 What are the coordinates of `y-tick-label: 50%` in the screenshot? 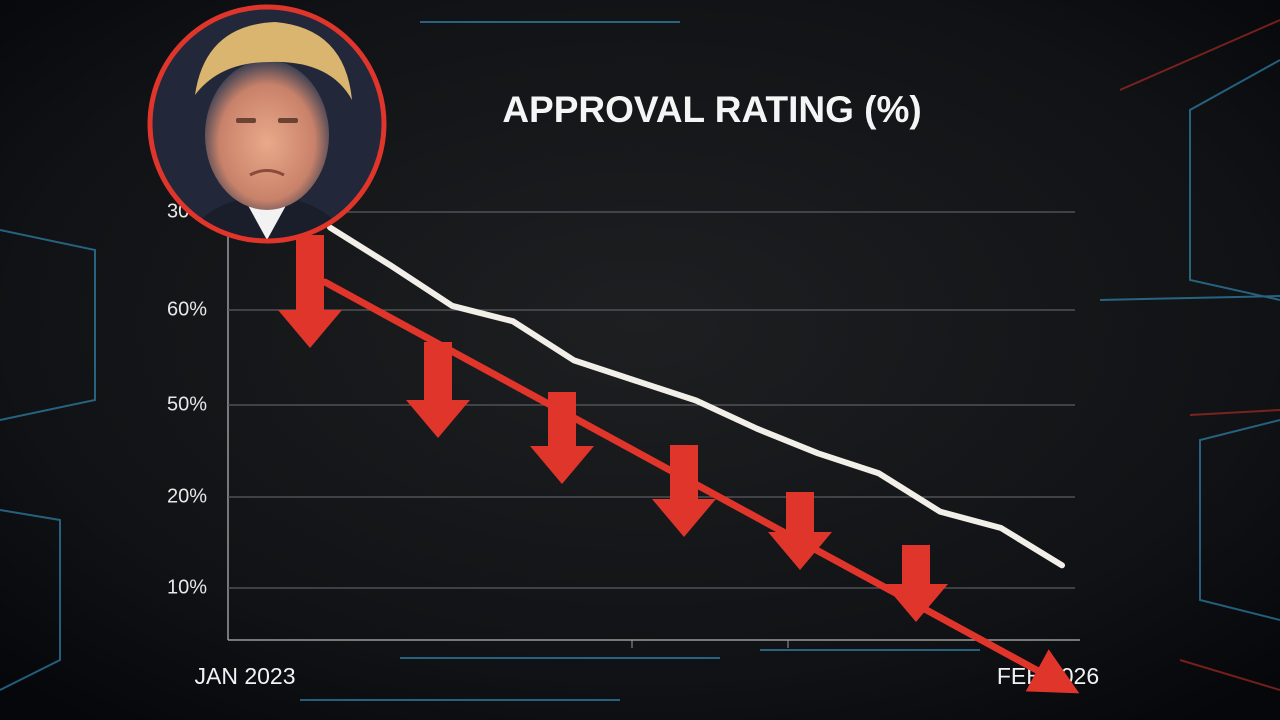 It's located at (187, 404).